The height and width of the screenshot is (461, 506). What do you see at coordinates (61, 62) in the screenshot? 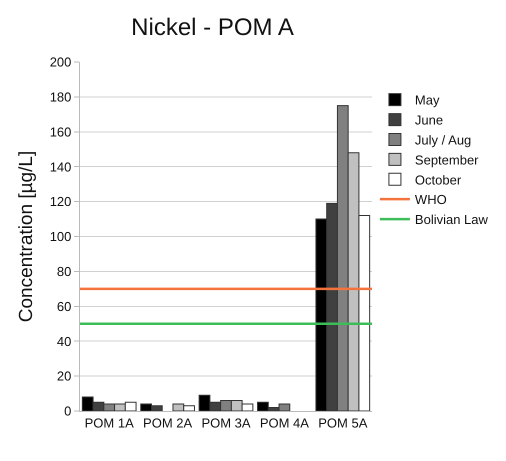
I see `y-tick-label: 200` at bounding box center [61, 62].